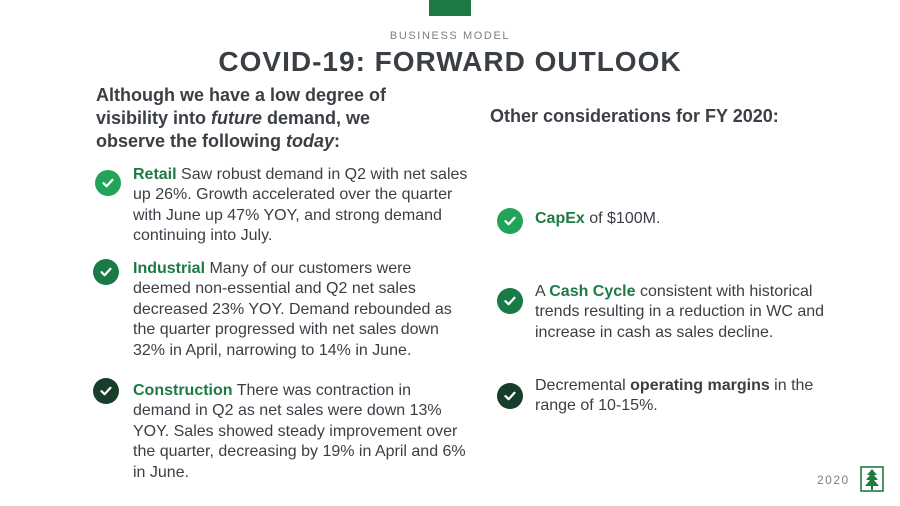  What do you see at coordinates (833, 480) in the screenshot?
I see `footer-year: 2020` at bounding box center [833, 480].